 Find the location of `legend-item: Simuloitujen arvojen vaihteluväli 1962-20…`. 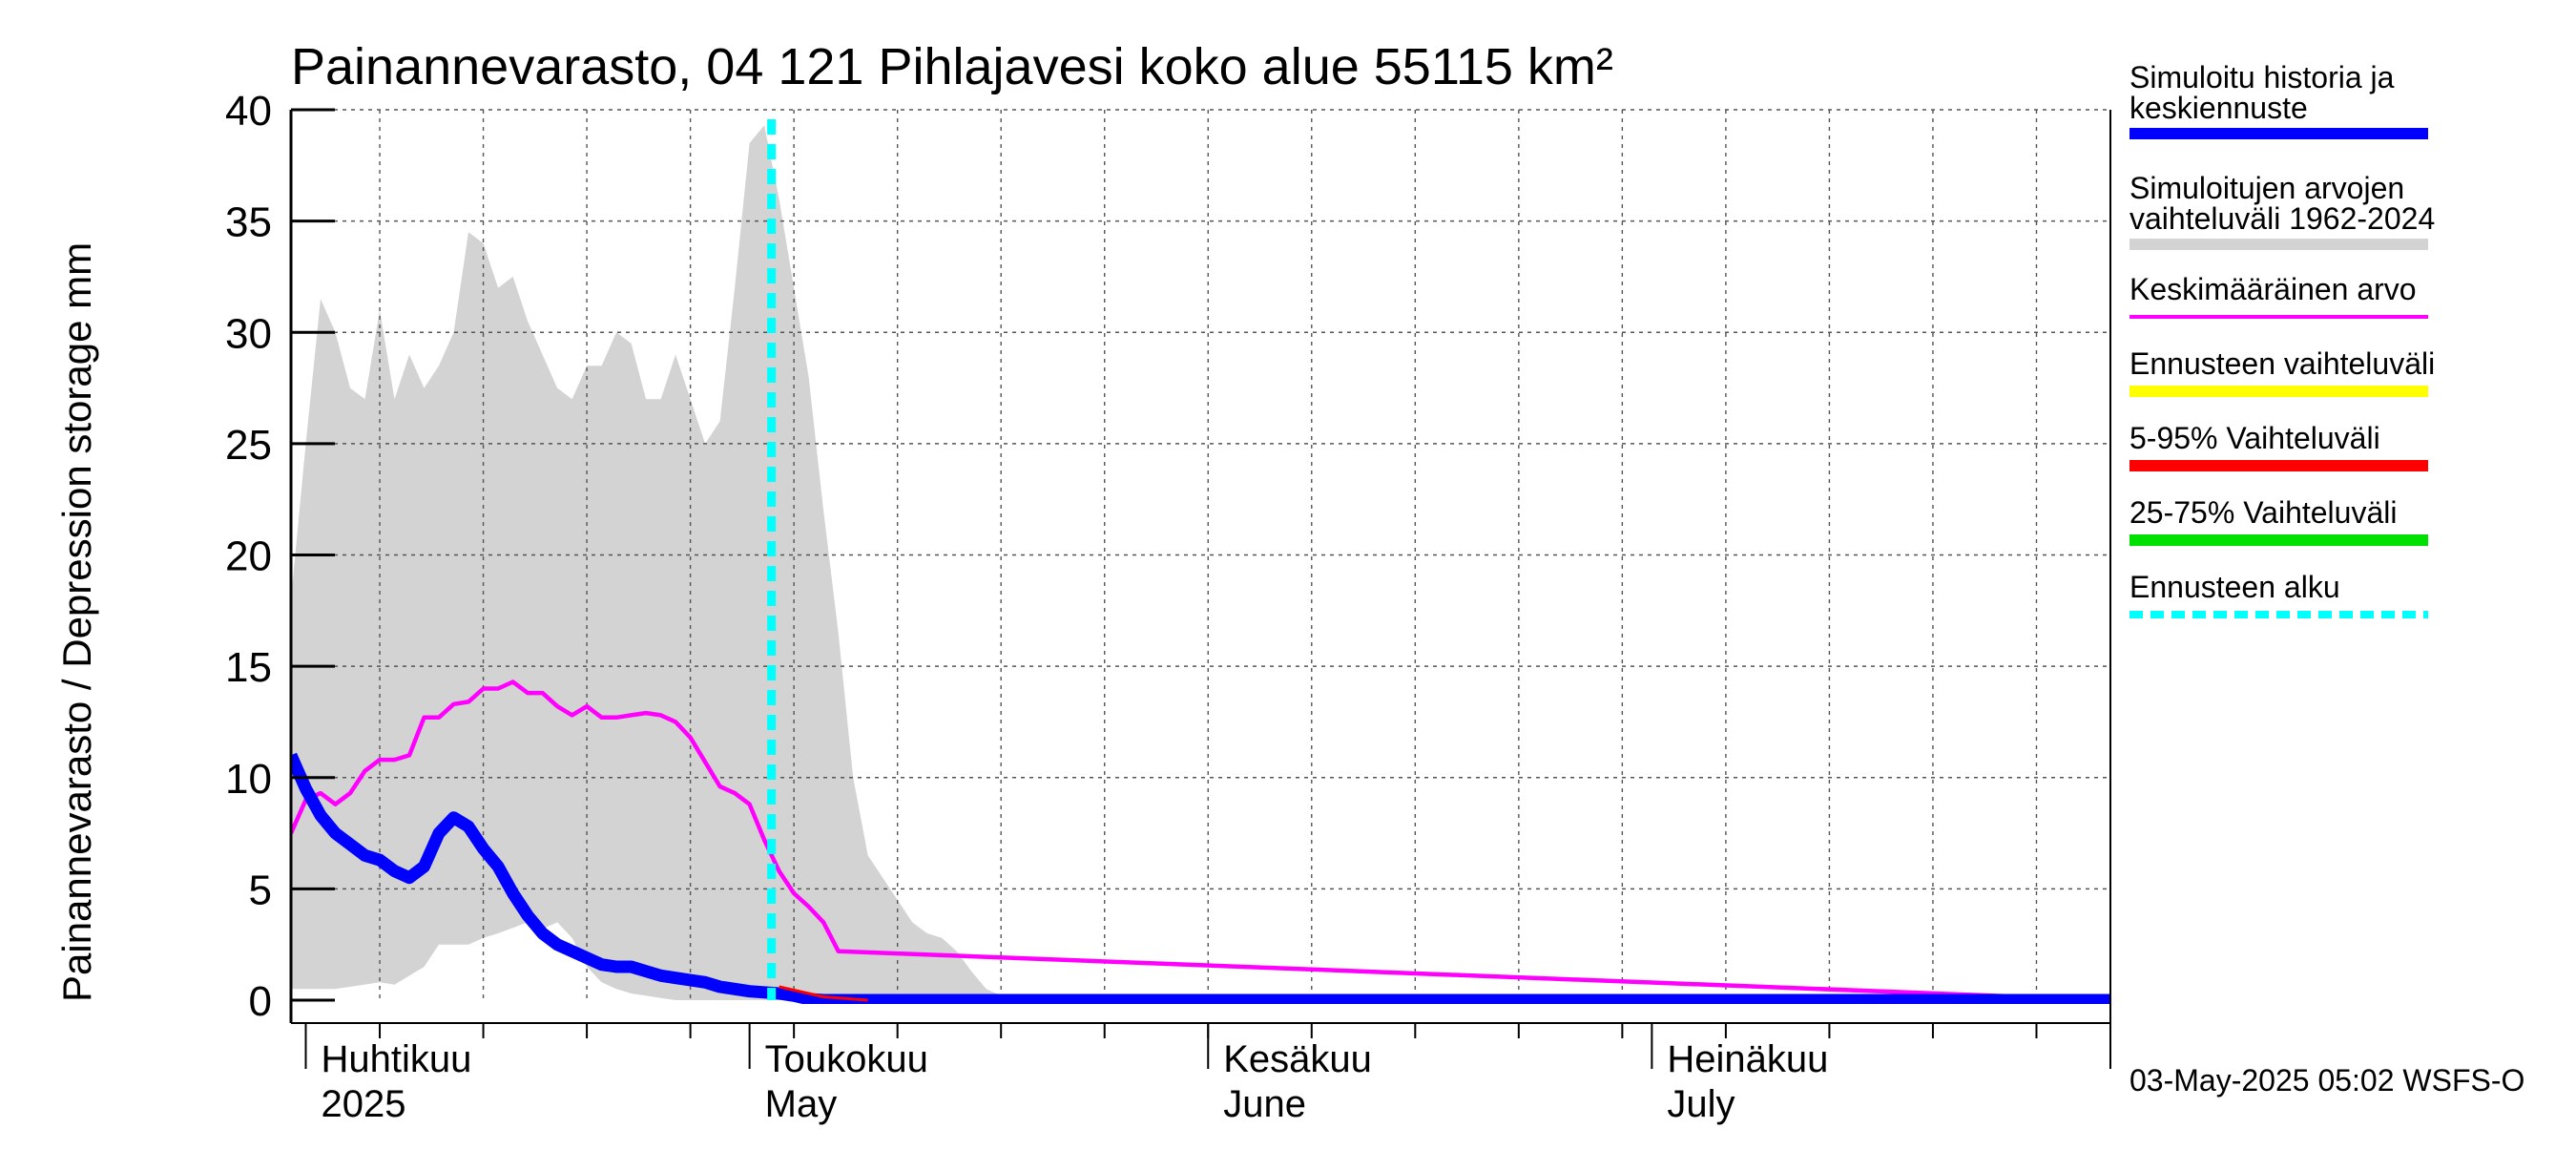

legend-item: Simuloitujen arvojen vaihteluväli 1962-20… is located at coordinates (2282, 210).